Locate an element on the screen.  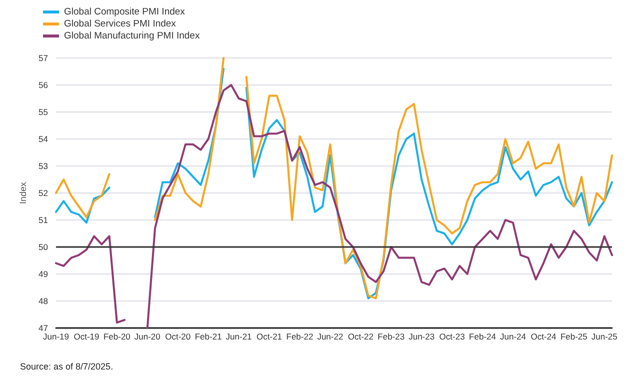
y-tick-label: 49 is located at coordinates (43, 274).